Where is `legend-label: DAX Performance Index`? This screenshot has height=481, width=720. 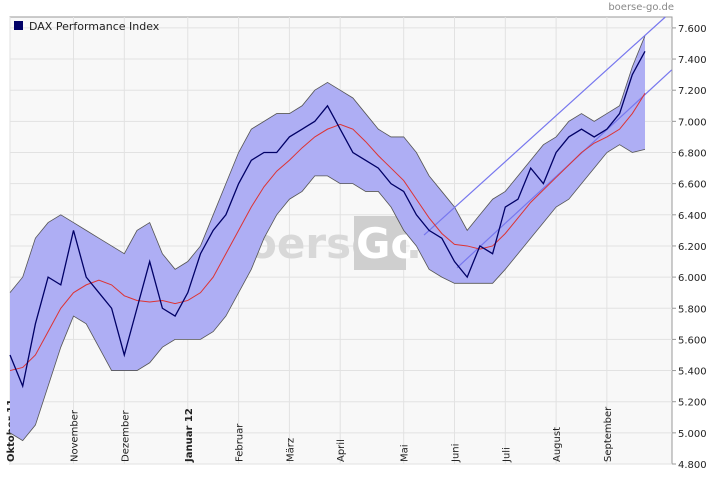 legend-label: DAX Performance Index is located at coordinates (94, 26).